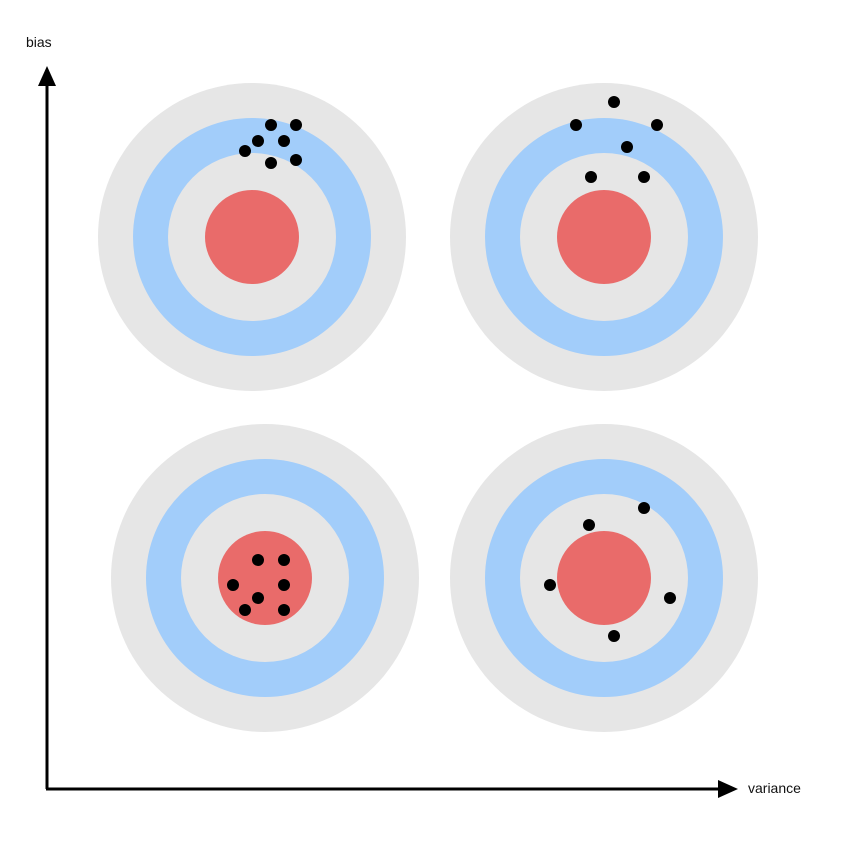  Describe the element at coordinates (728, 789) in the screenshot. I see `x-axis-arrowhead` at that location.